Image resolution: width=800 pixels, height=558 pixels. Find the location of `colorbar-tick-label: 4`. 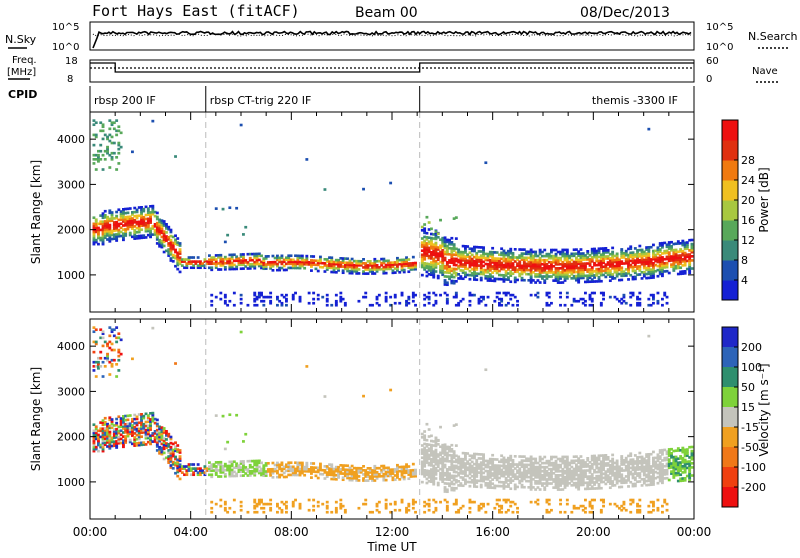

colorbar-tick-label: 4 is located at coordinates (744, 280).